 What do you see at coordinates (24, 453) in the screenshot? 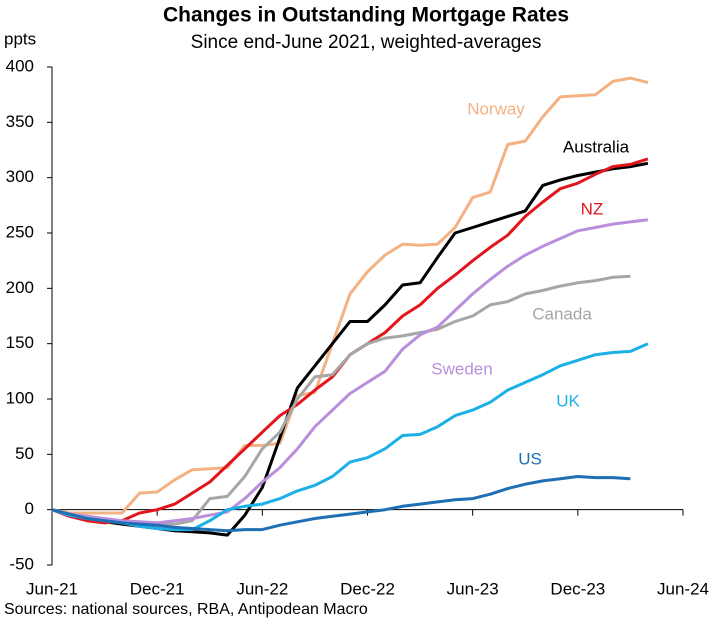
I see `y-tick-label: 50` at bounding box center [24, 453].